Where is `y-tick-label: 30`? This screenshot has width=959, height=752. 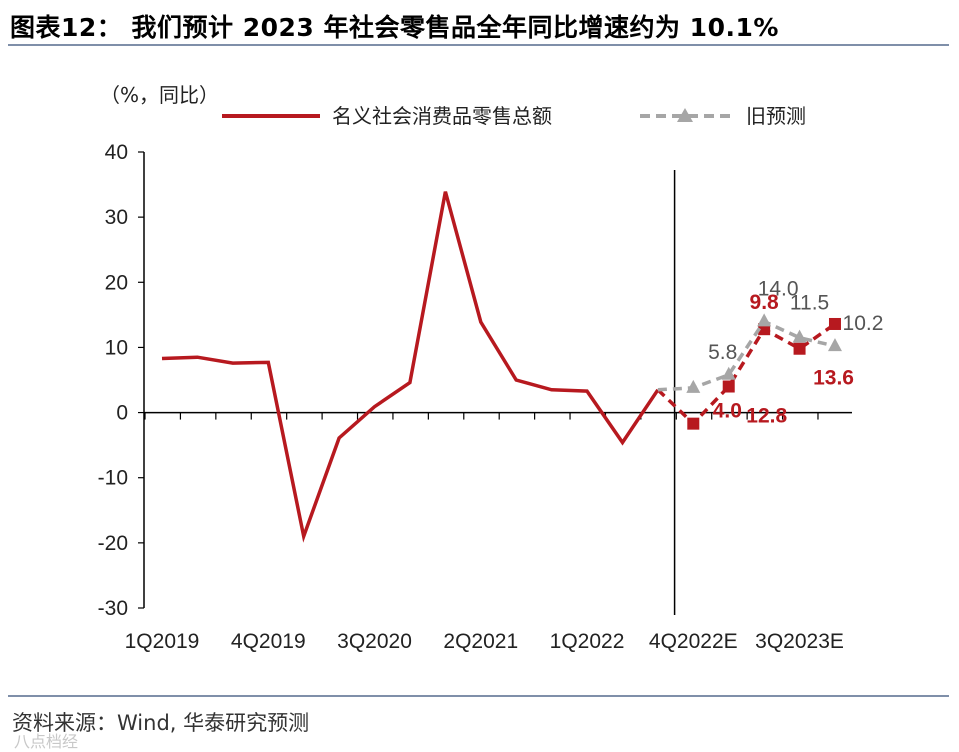
y-tick-label: 30 is located at coordinates (116, 217).